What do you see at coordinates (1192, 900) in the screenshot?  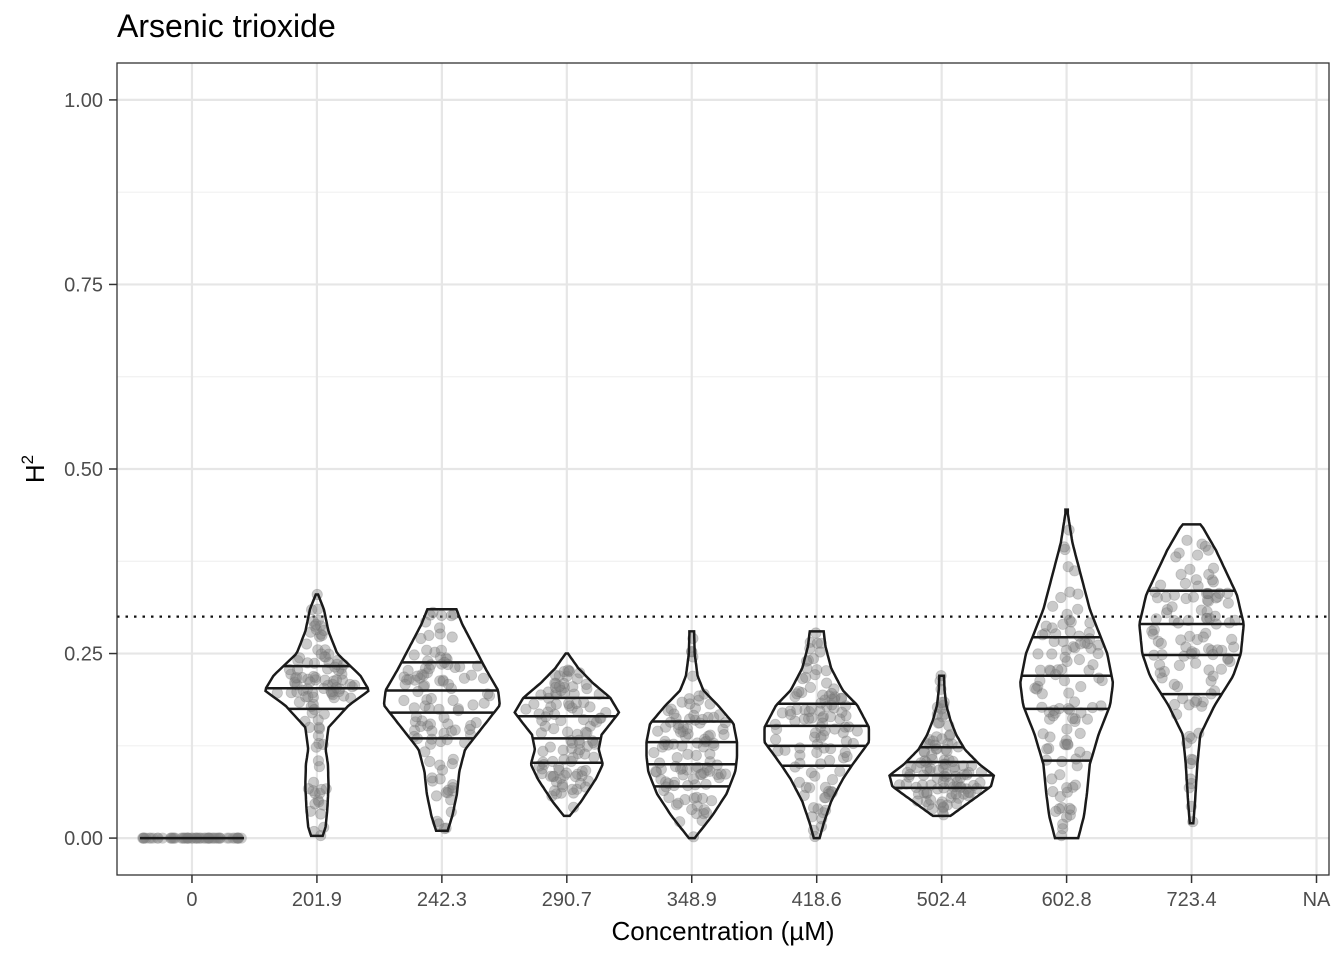 I see `x-tick-label: 723.4` at bounding box center [1192, 900].